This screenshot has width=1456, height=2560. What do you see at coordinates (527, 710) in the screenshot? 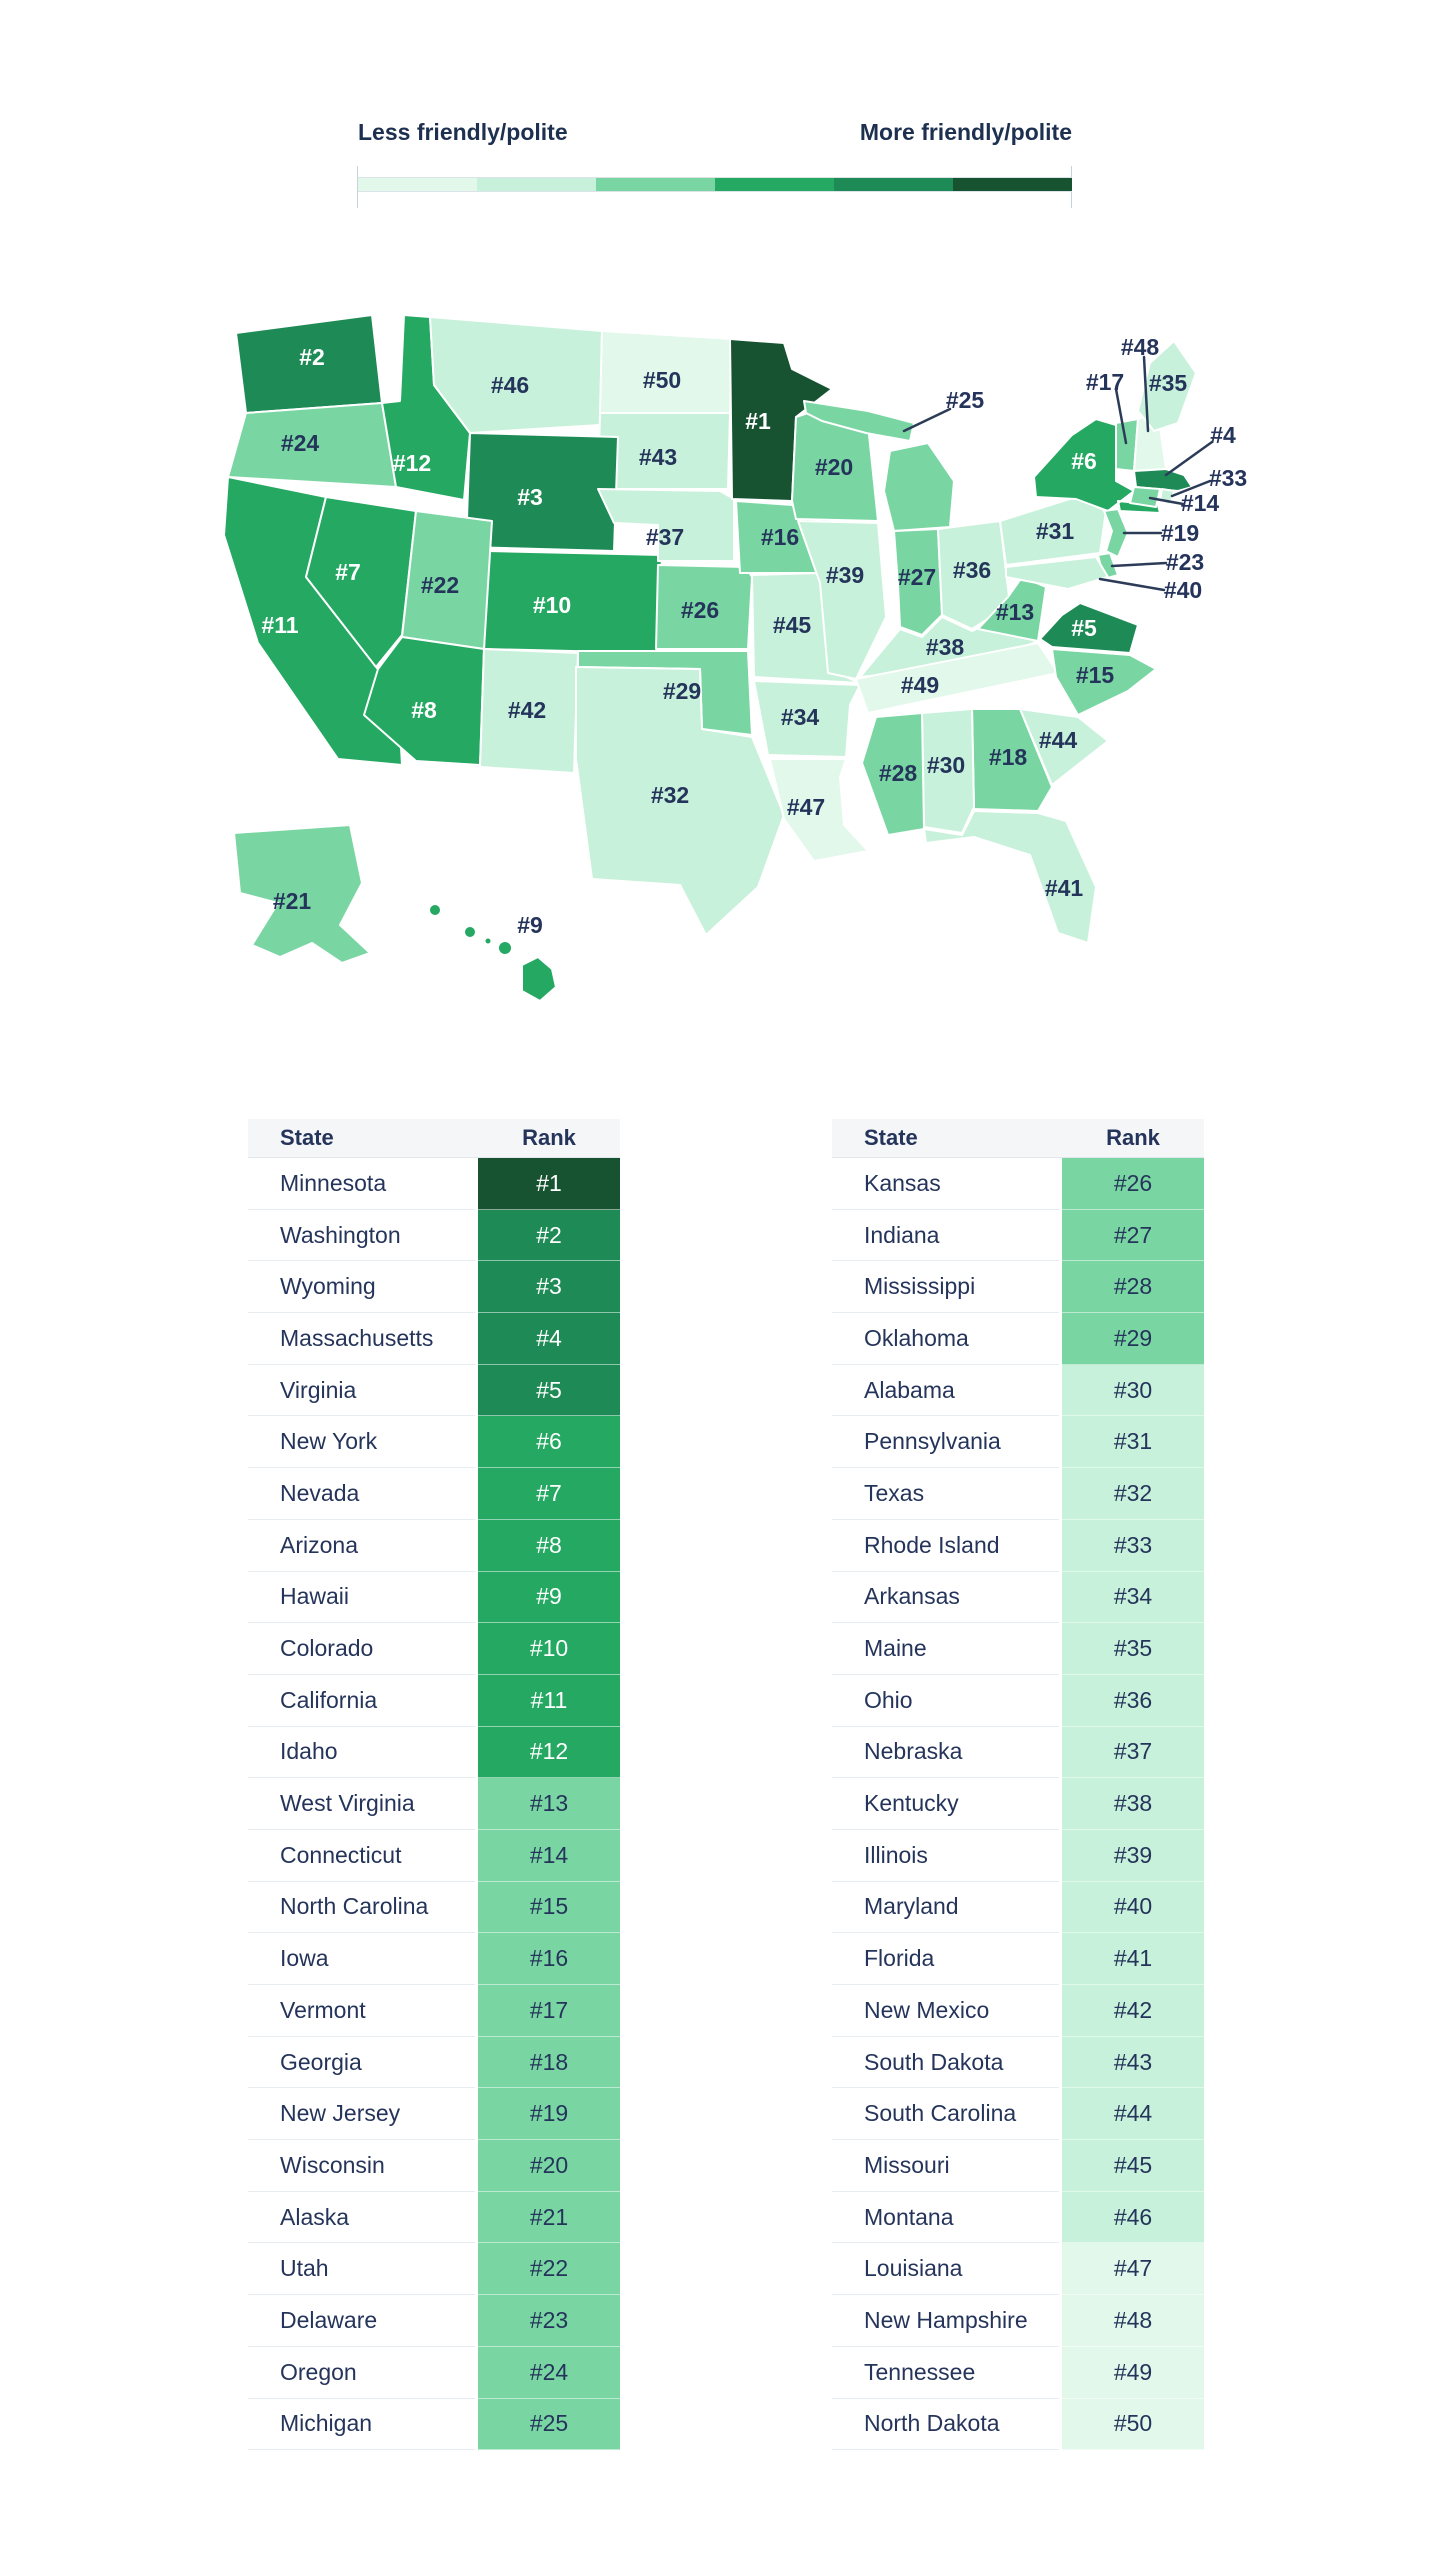
I see `state-rank-label-NM: #42` at bounding box center [527, 710].